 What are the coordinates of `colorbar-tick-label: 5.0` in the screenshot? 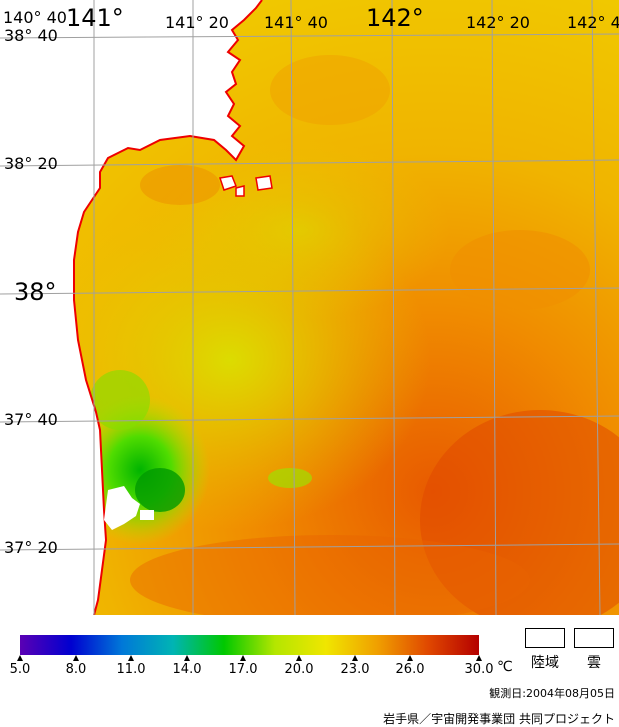 It's located at (20, 669).